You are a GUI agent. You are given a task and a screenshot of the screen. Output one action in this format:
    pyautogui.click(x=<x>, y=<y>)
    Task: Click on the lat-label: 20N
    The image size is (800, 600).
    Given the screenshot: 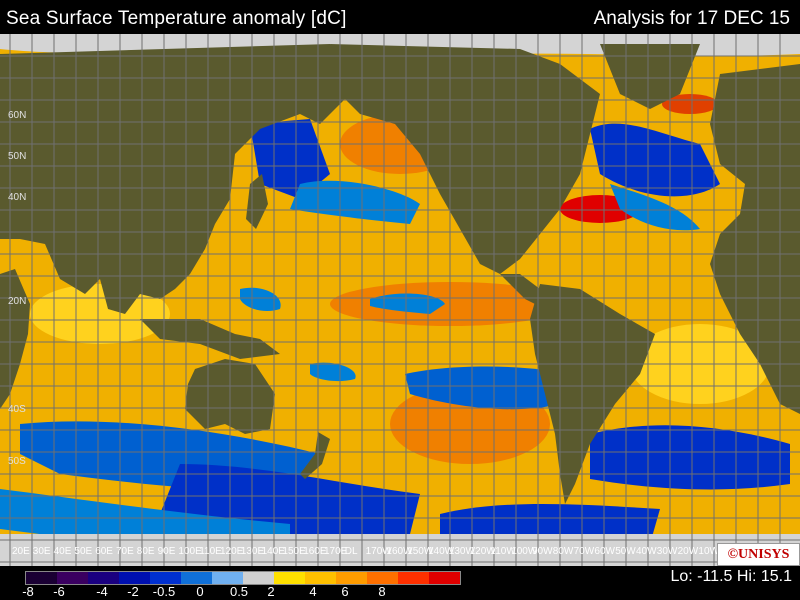 What is the action you would take?
    pyautogui.click(x=17, y=301)
    